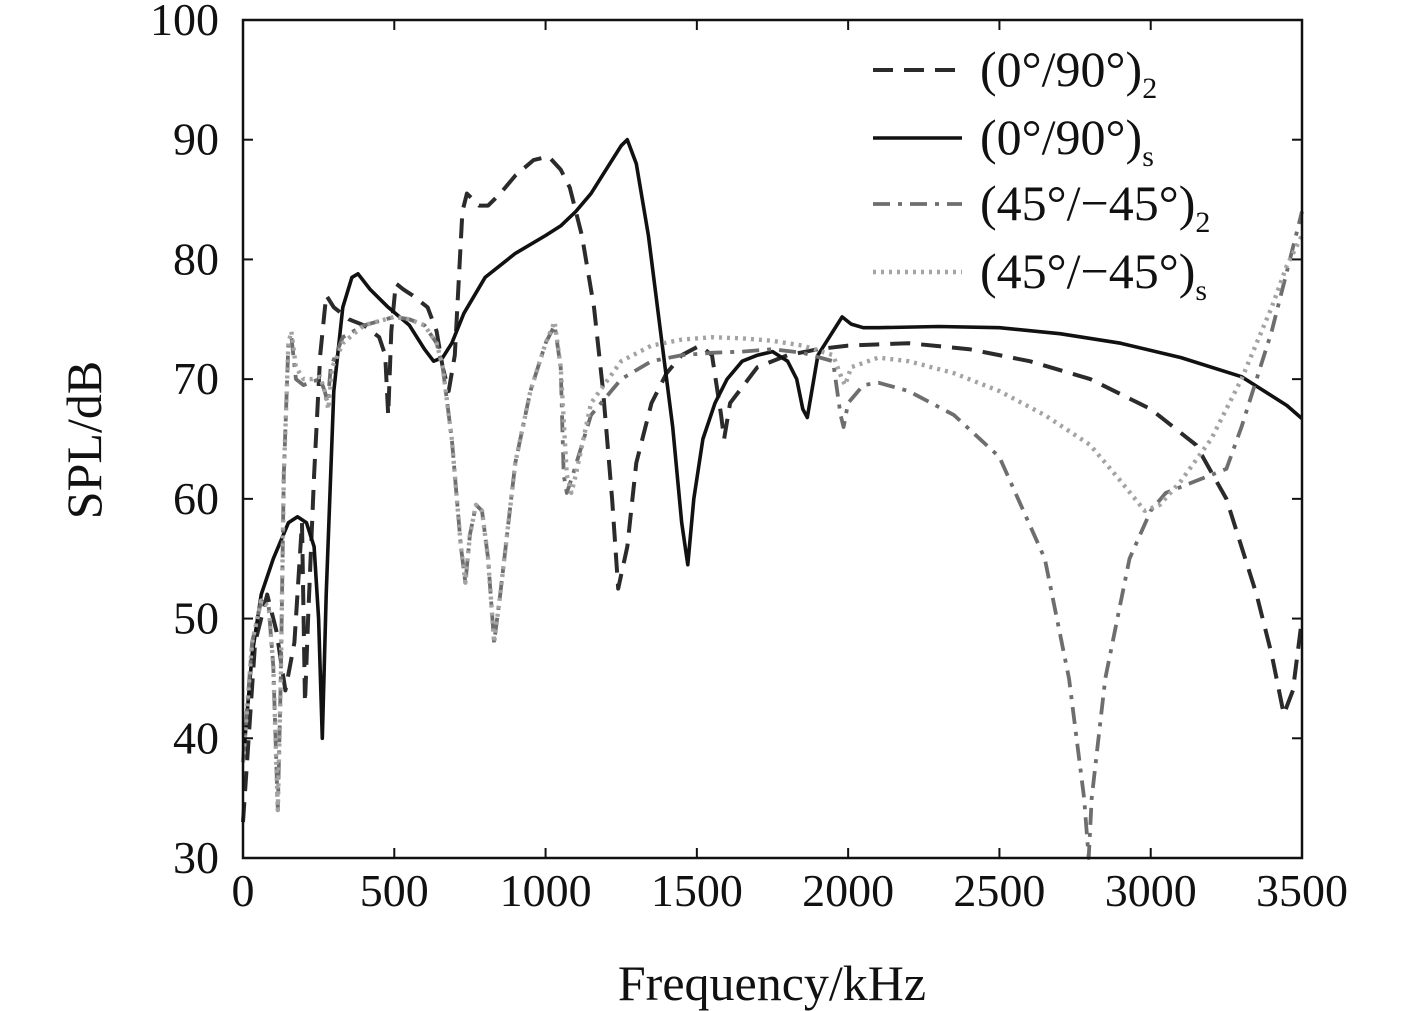 The image size is (1417, 1011). Describe the element at coordinates (184, 441) in the screenshot. I see `y-tick-labels: 30 40 50 60 70 80 90 100` at that location.